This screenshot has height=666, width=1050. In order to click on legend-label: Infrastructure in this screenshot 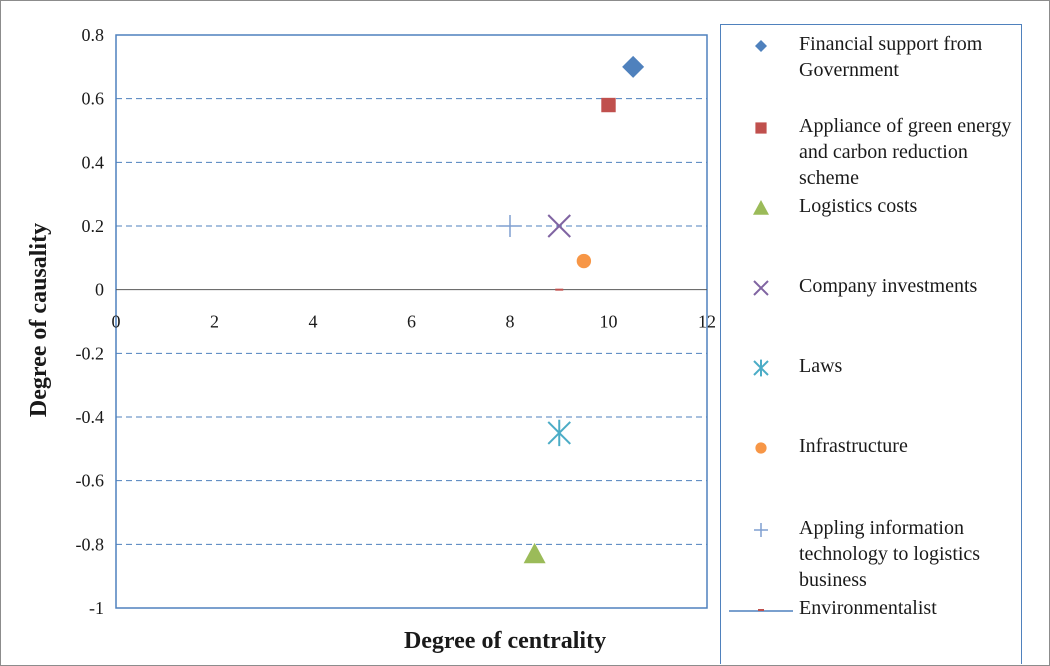, I will do `click(853, 446)`.